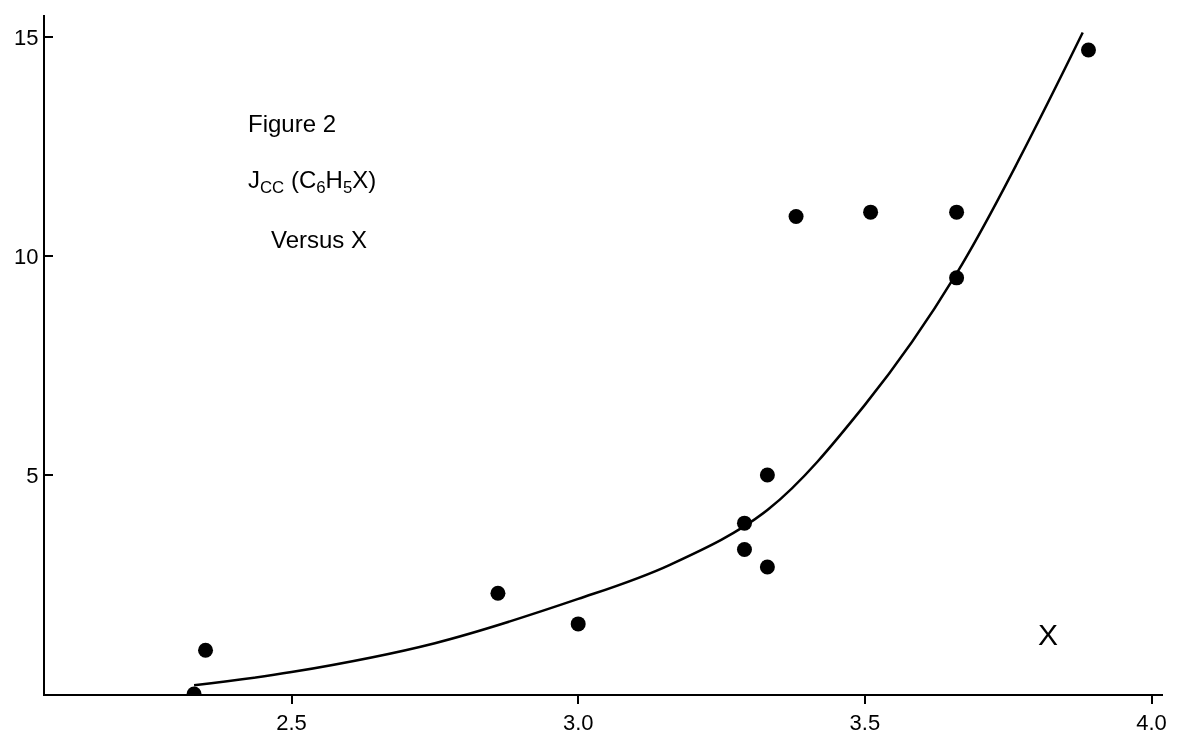 The image size is (1183, 747). What do you see at coordinates (312, 182) in the screenshot?
I see `annotation: J$_{CC}$ (C$_{6}$H$_{5}$X)` at bounding box center [312, 182].